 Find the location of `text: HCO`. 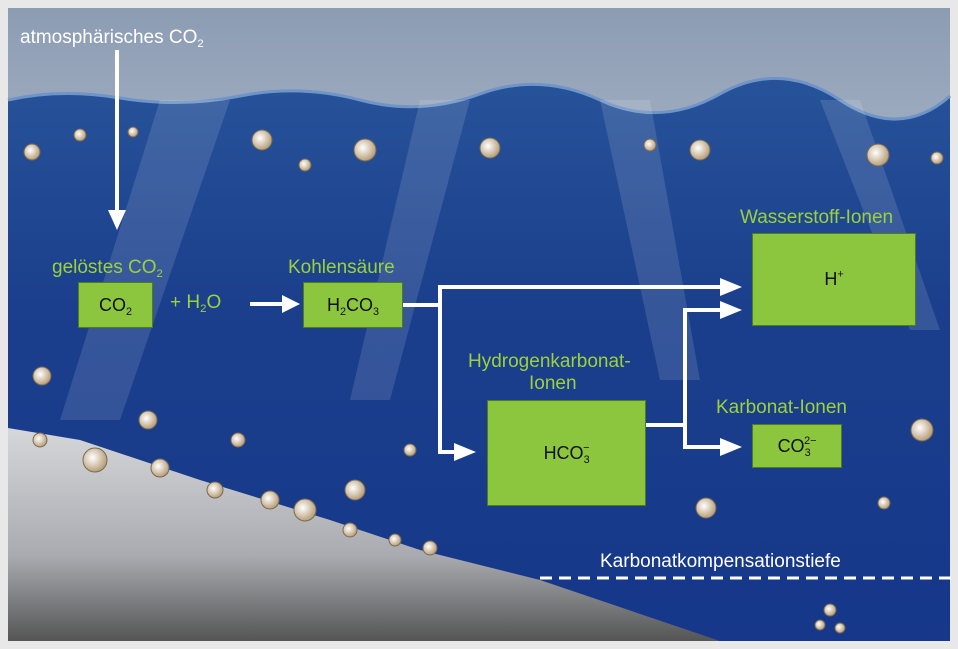

text: HCO is located at coordinates (563, 452).